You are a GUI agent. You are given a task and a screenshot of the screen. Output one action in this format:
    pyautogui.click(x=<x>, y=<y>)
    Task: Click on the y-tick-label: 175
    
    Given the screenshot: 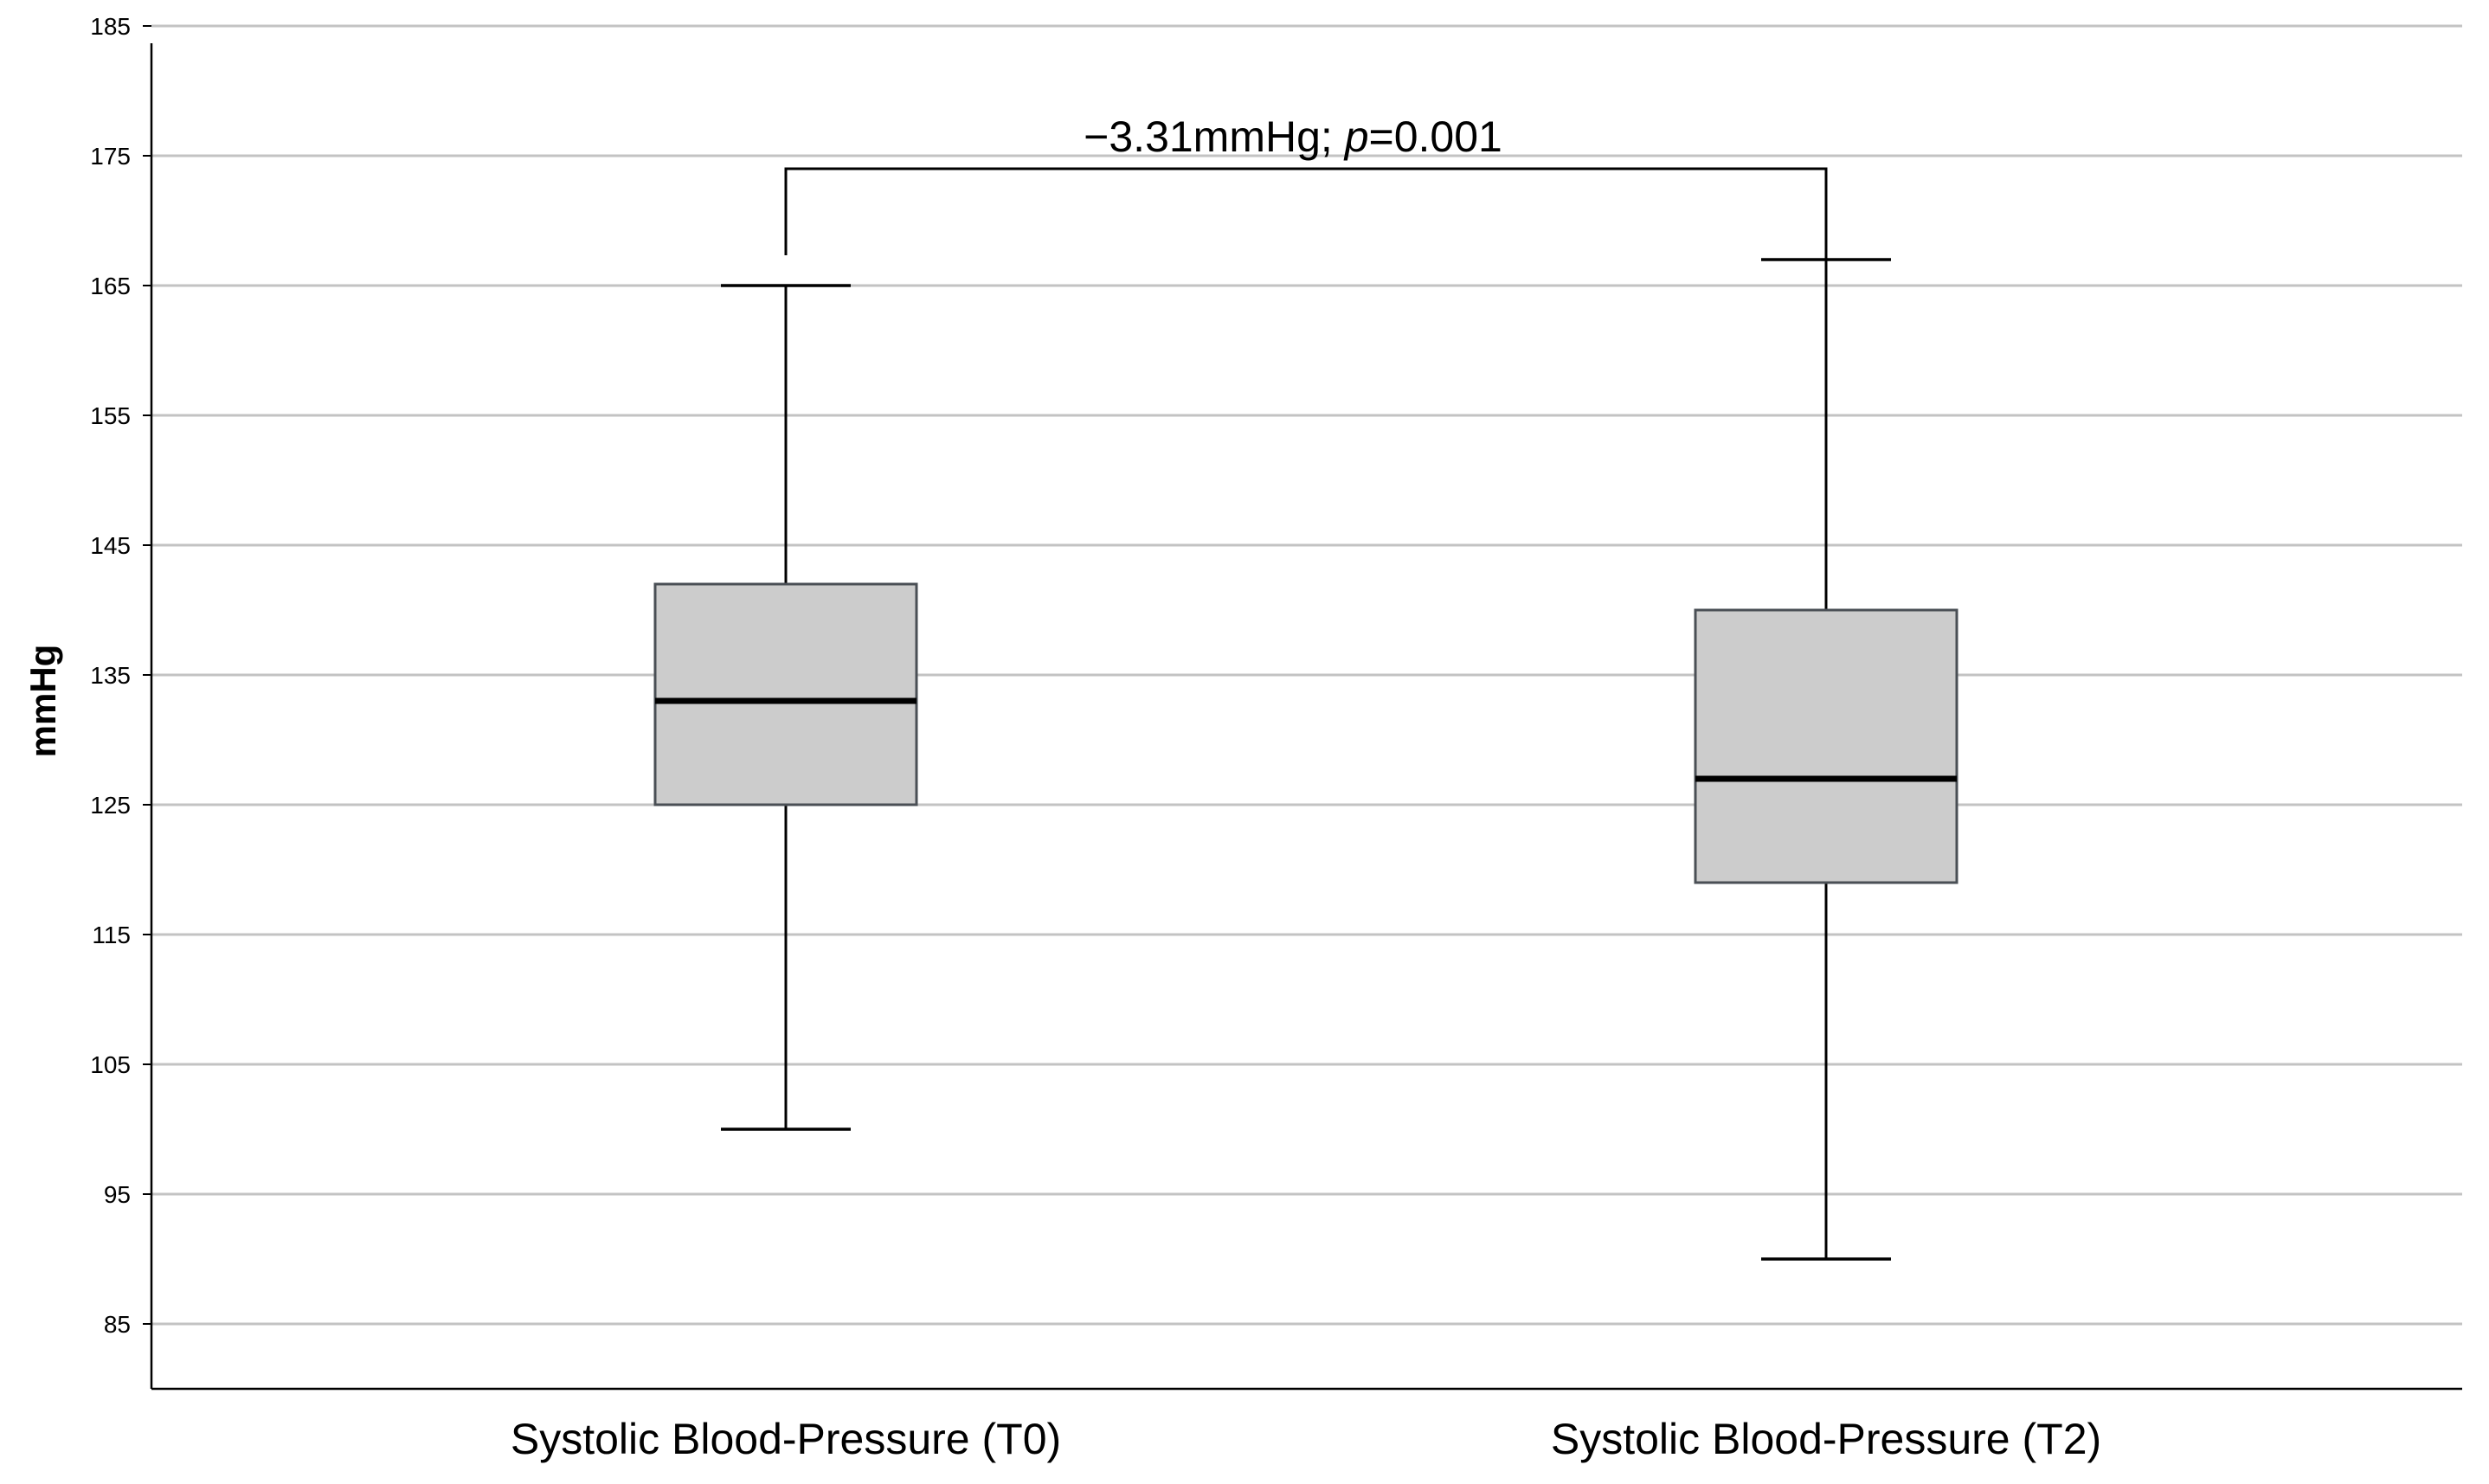 What is the action you would take?
    pyautogui.click(x=110, y=156)
    